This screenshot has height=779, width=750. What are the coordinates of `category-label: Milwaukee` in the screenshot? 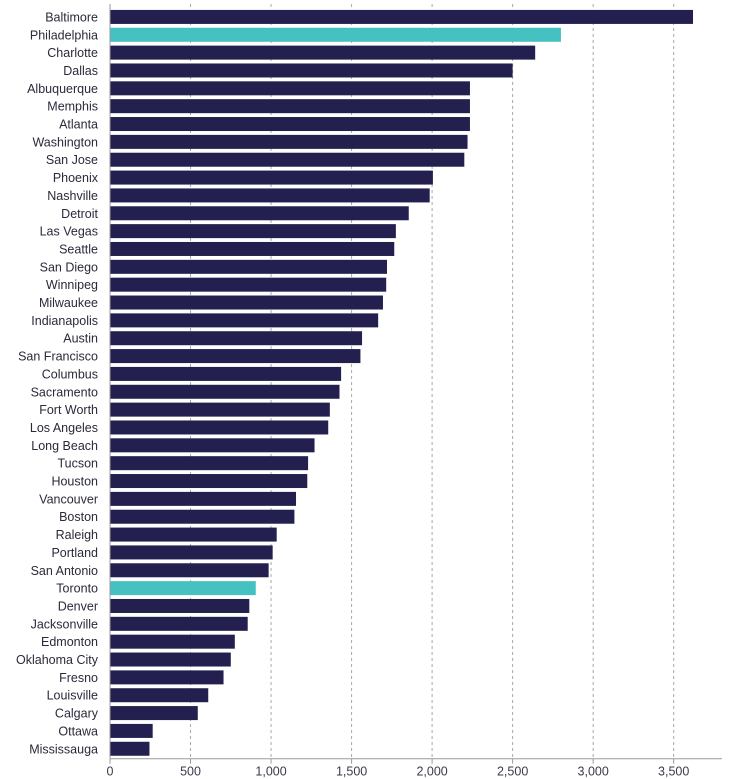 It's located at (68, 303).